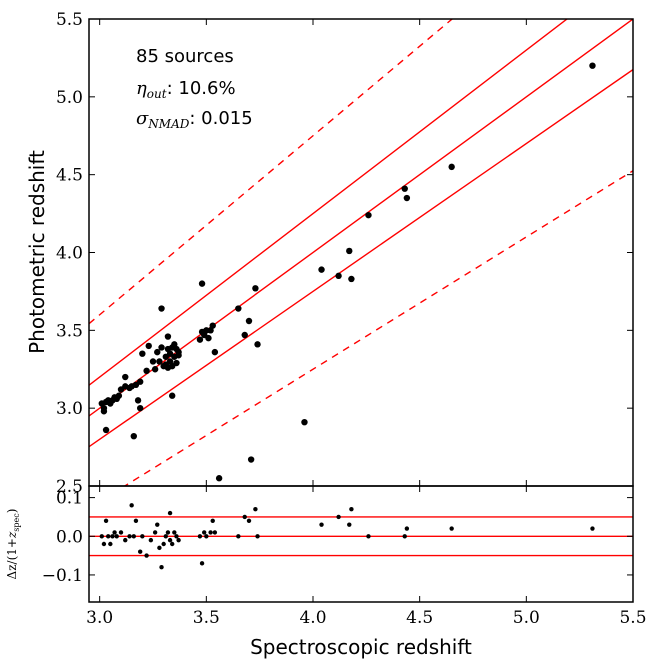  Describe the element at coordinates (142, 118) in the screenshot. I see `sigma-symbol: σ` at that location.